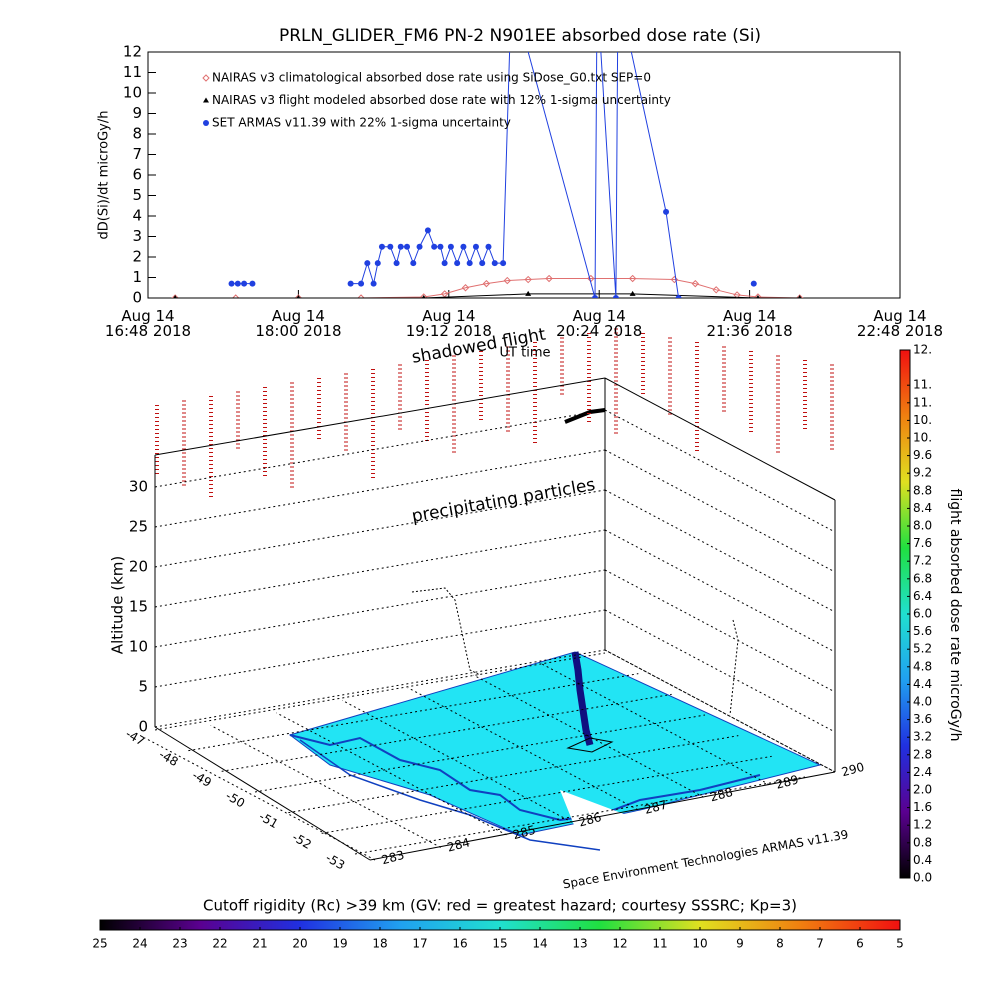 This screenshot has height=1000, width=1000. I want to click on colorbar-tick-label: 2.8, so click(922, 754).